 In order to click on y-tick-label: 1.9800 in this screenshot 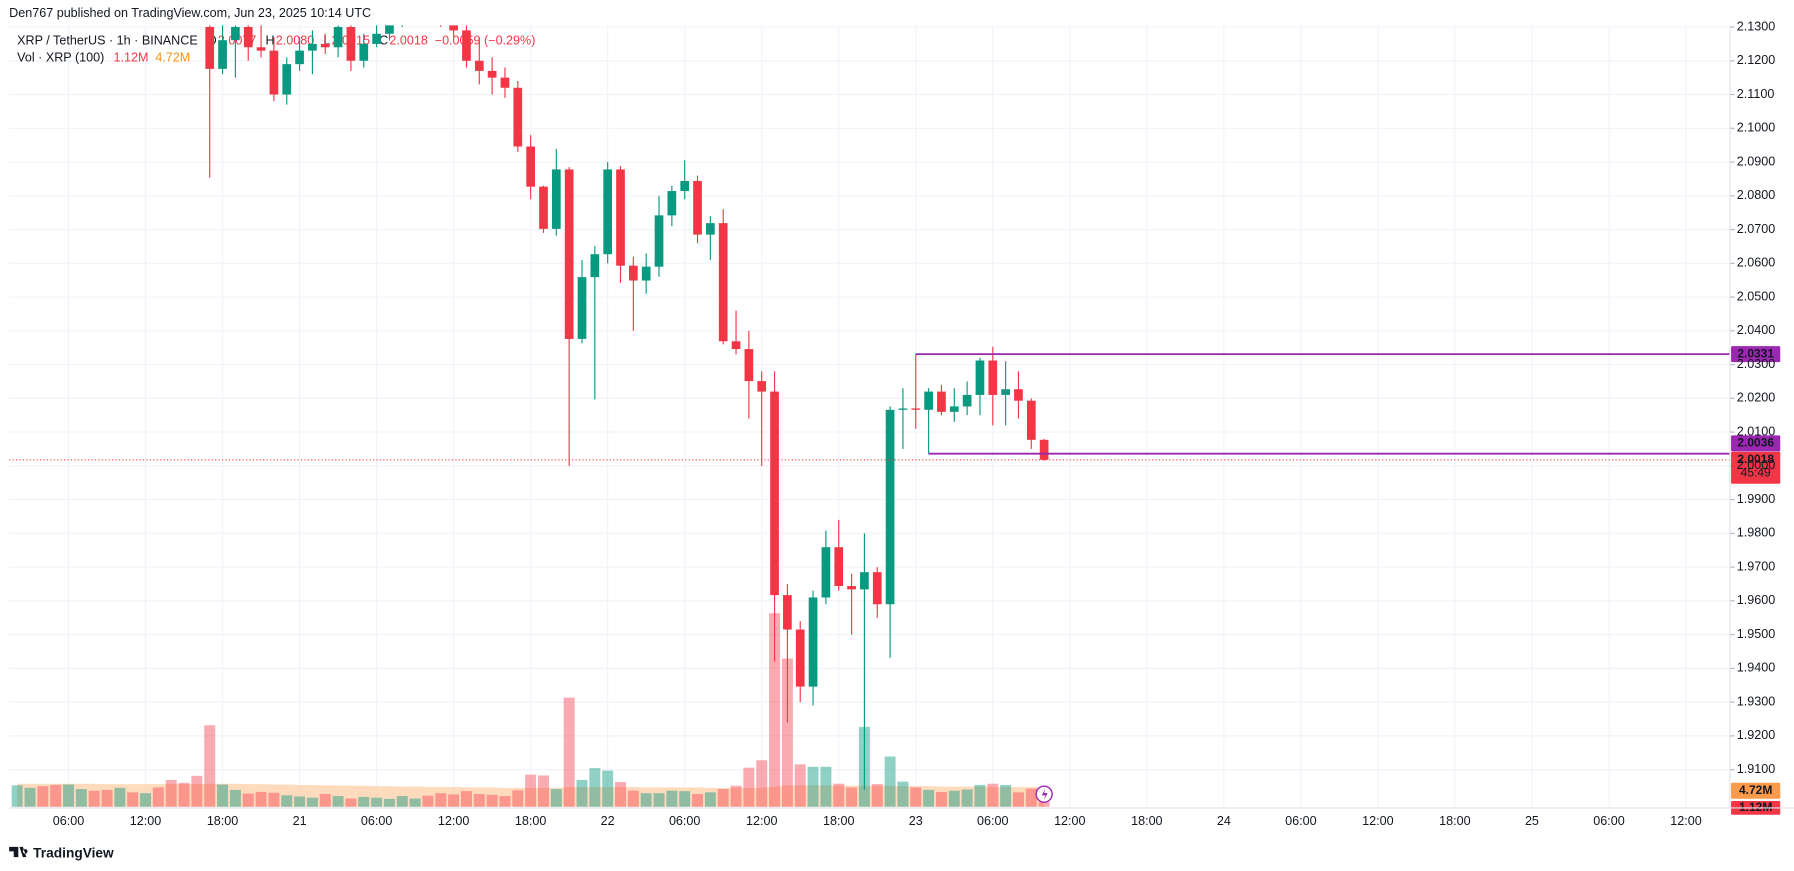, I will do `click(1756, 533)`.